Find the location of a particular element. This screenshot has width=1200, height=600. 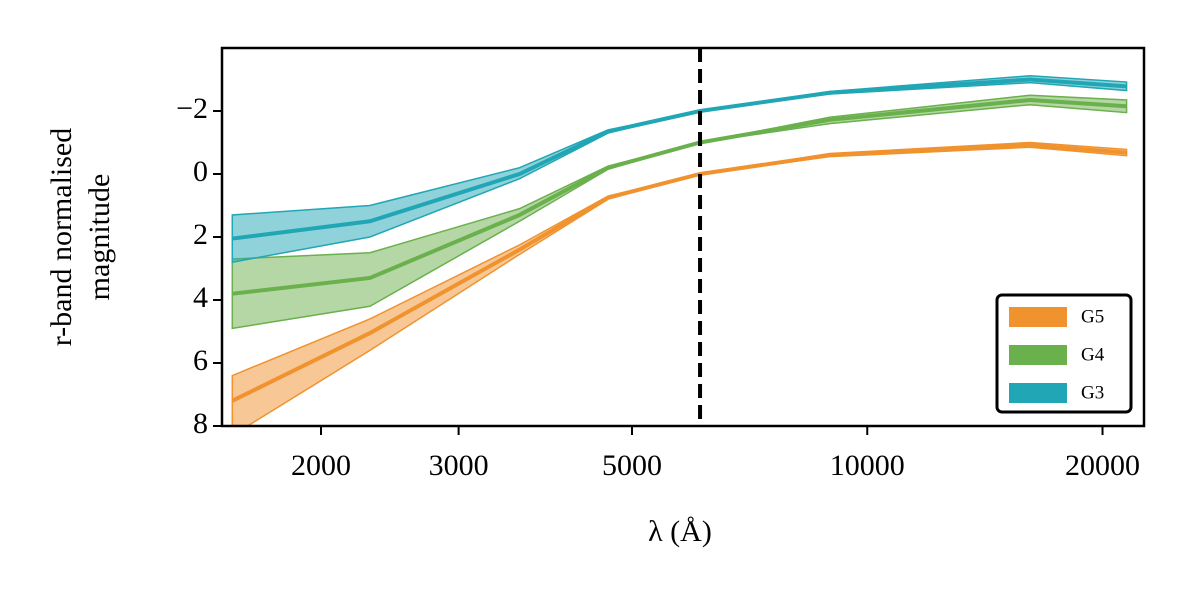

y-axis-label: magnitude is located at coordinates (99, 237).